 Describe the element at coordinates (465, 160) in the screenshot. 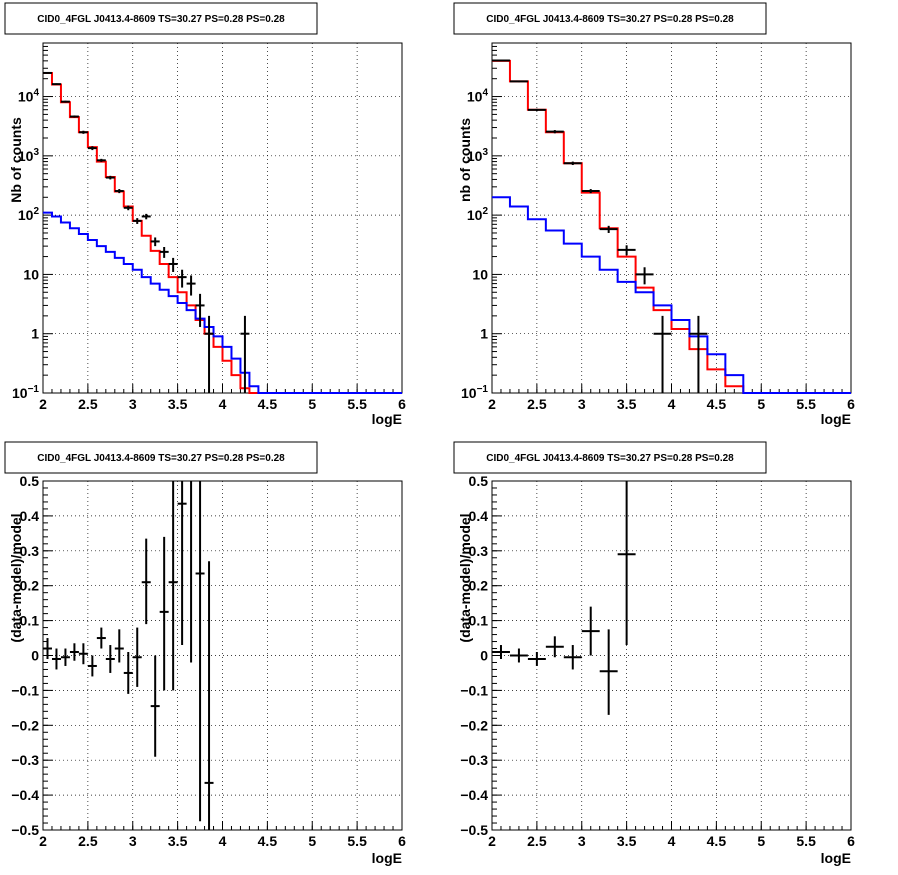

I see `y-axis-title: nb of counts` at that location.